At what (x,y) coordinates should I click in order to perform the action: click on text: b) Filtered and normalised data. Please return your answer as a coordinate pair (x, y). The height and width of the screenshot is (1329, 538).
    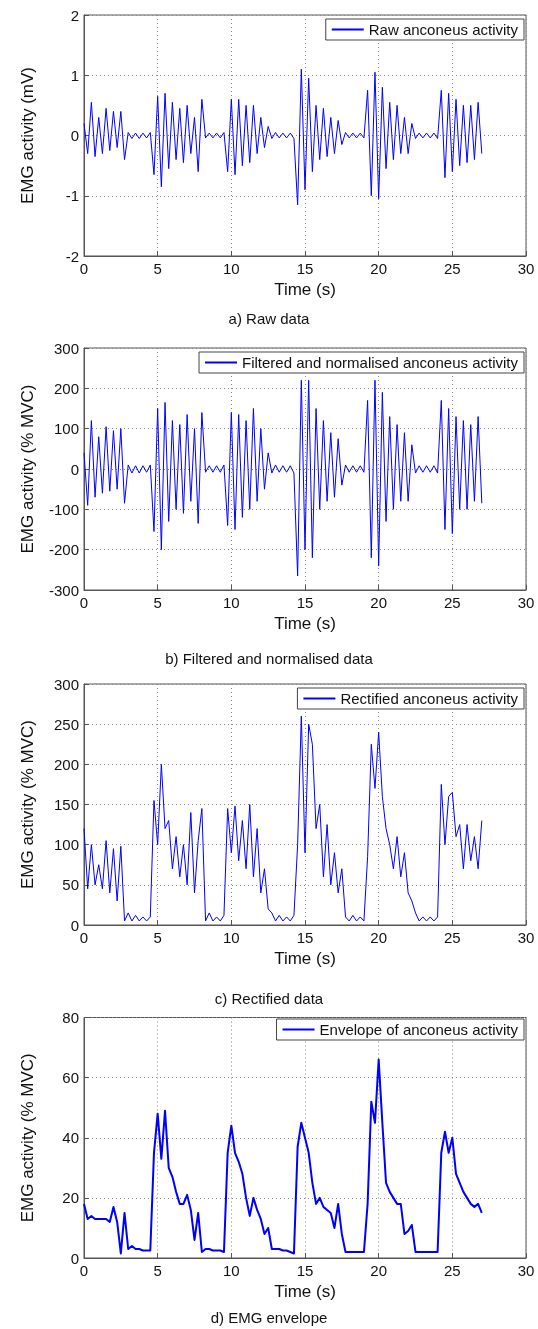
    Looking at the image, I should click on (269, 658).